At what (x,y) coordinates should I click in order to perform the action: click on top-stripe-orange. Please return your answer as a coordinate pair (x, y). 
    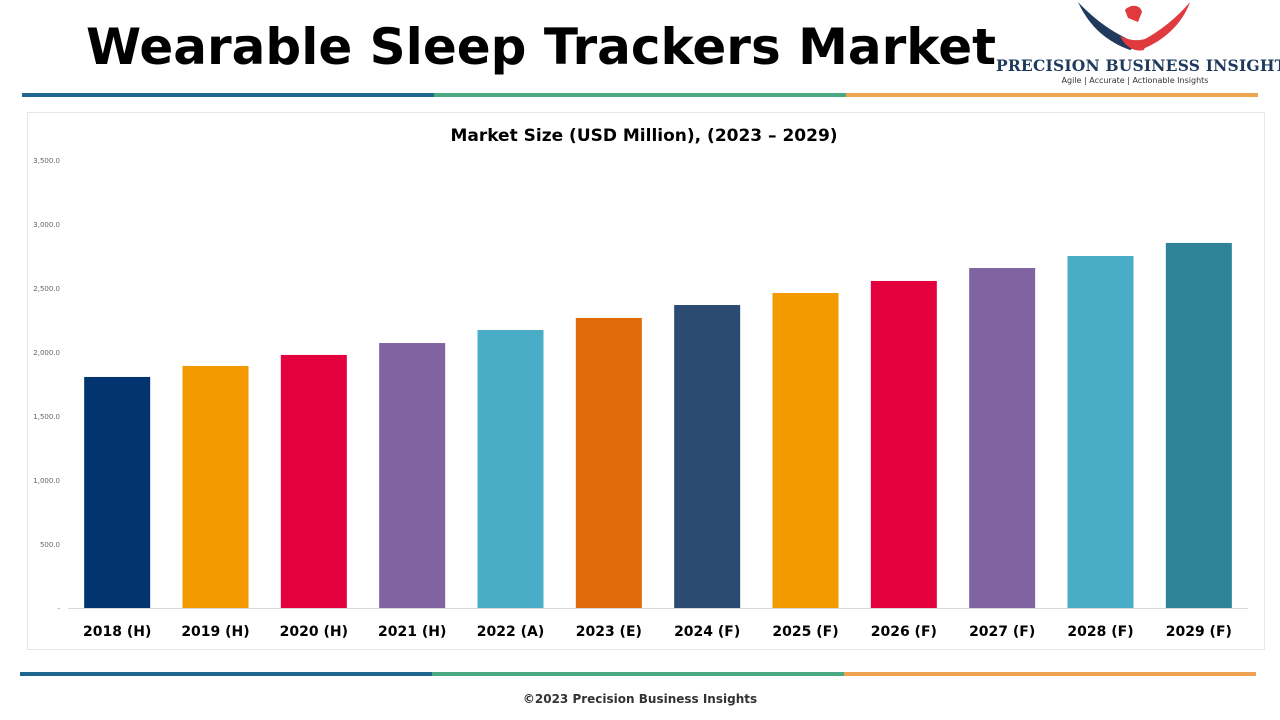
    Looking at the image, I should click on (1052, 95).